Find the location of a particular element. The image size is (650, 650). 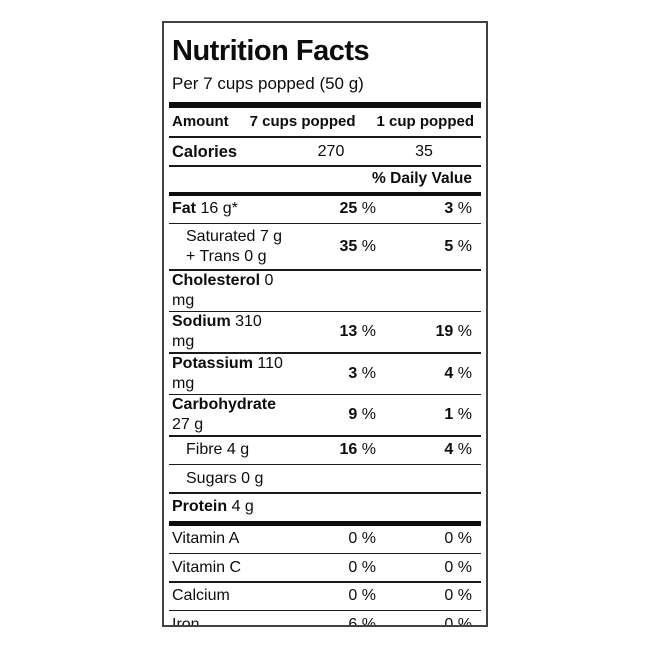

calories-7cups-value: 270 is located at coordinates (331, 151).